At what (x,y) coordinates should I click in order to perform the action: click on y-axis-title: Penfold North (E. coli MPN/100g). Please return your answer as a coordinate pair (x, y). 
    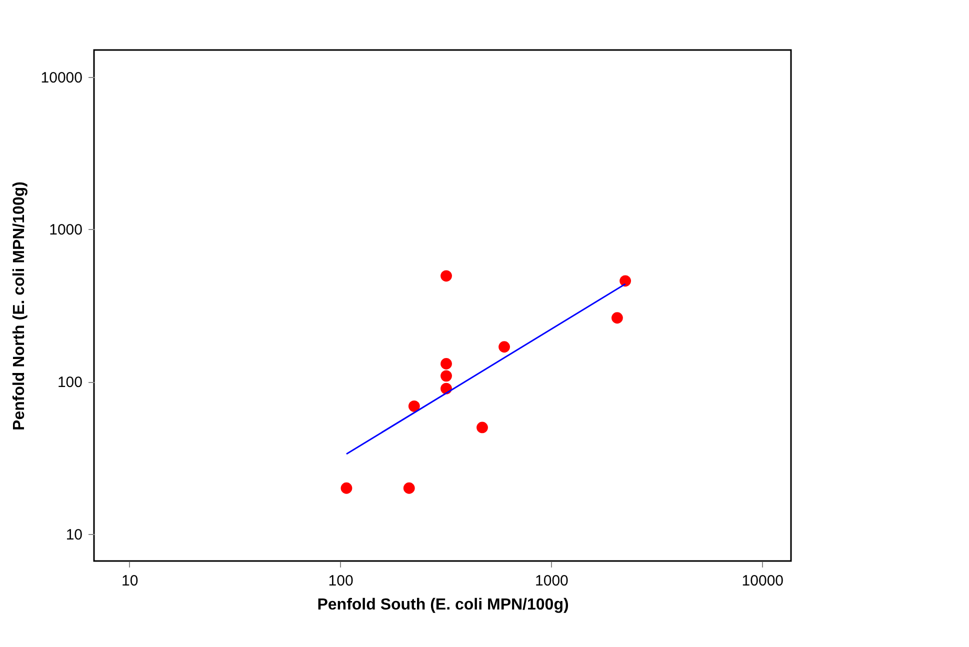
    Looking at the image, I should click on (19, 306).